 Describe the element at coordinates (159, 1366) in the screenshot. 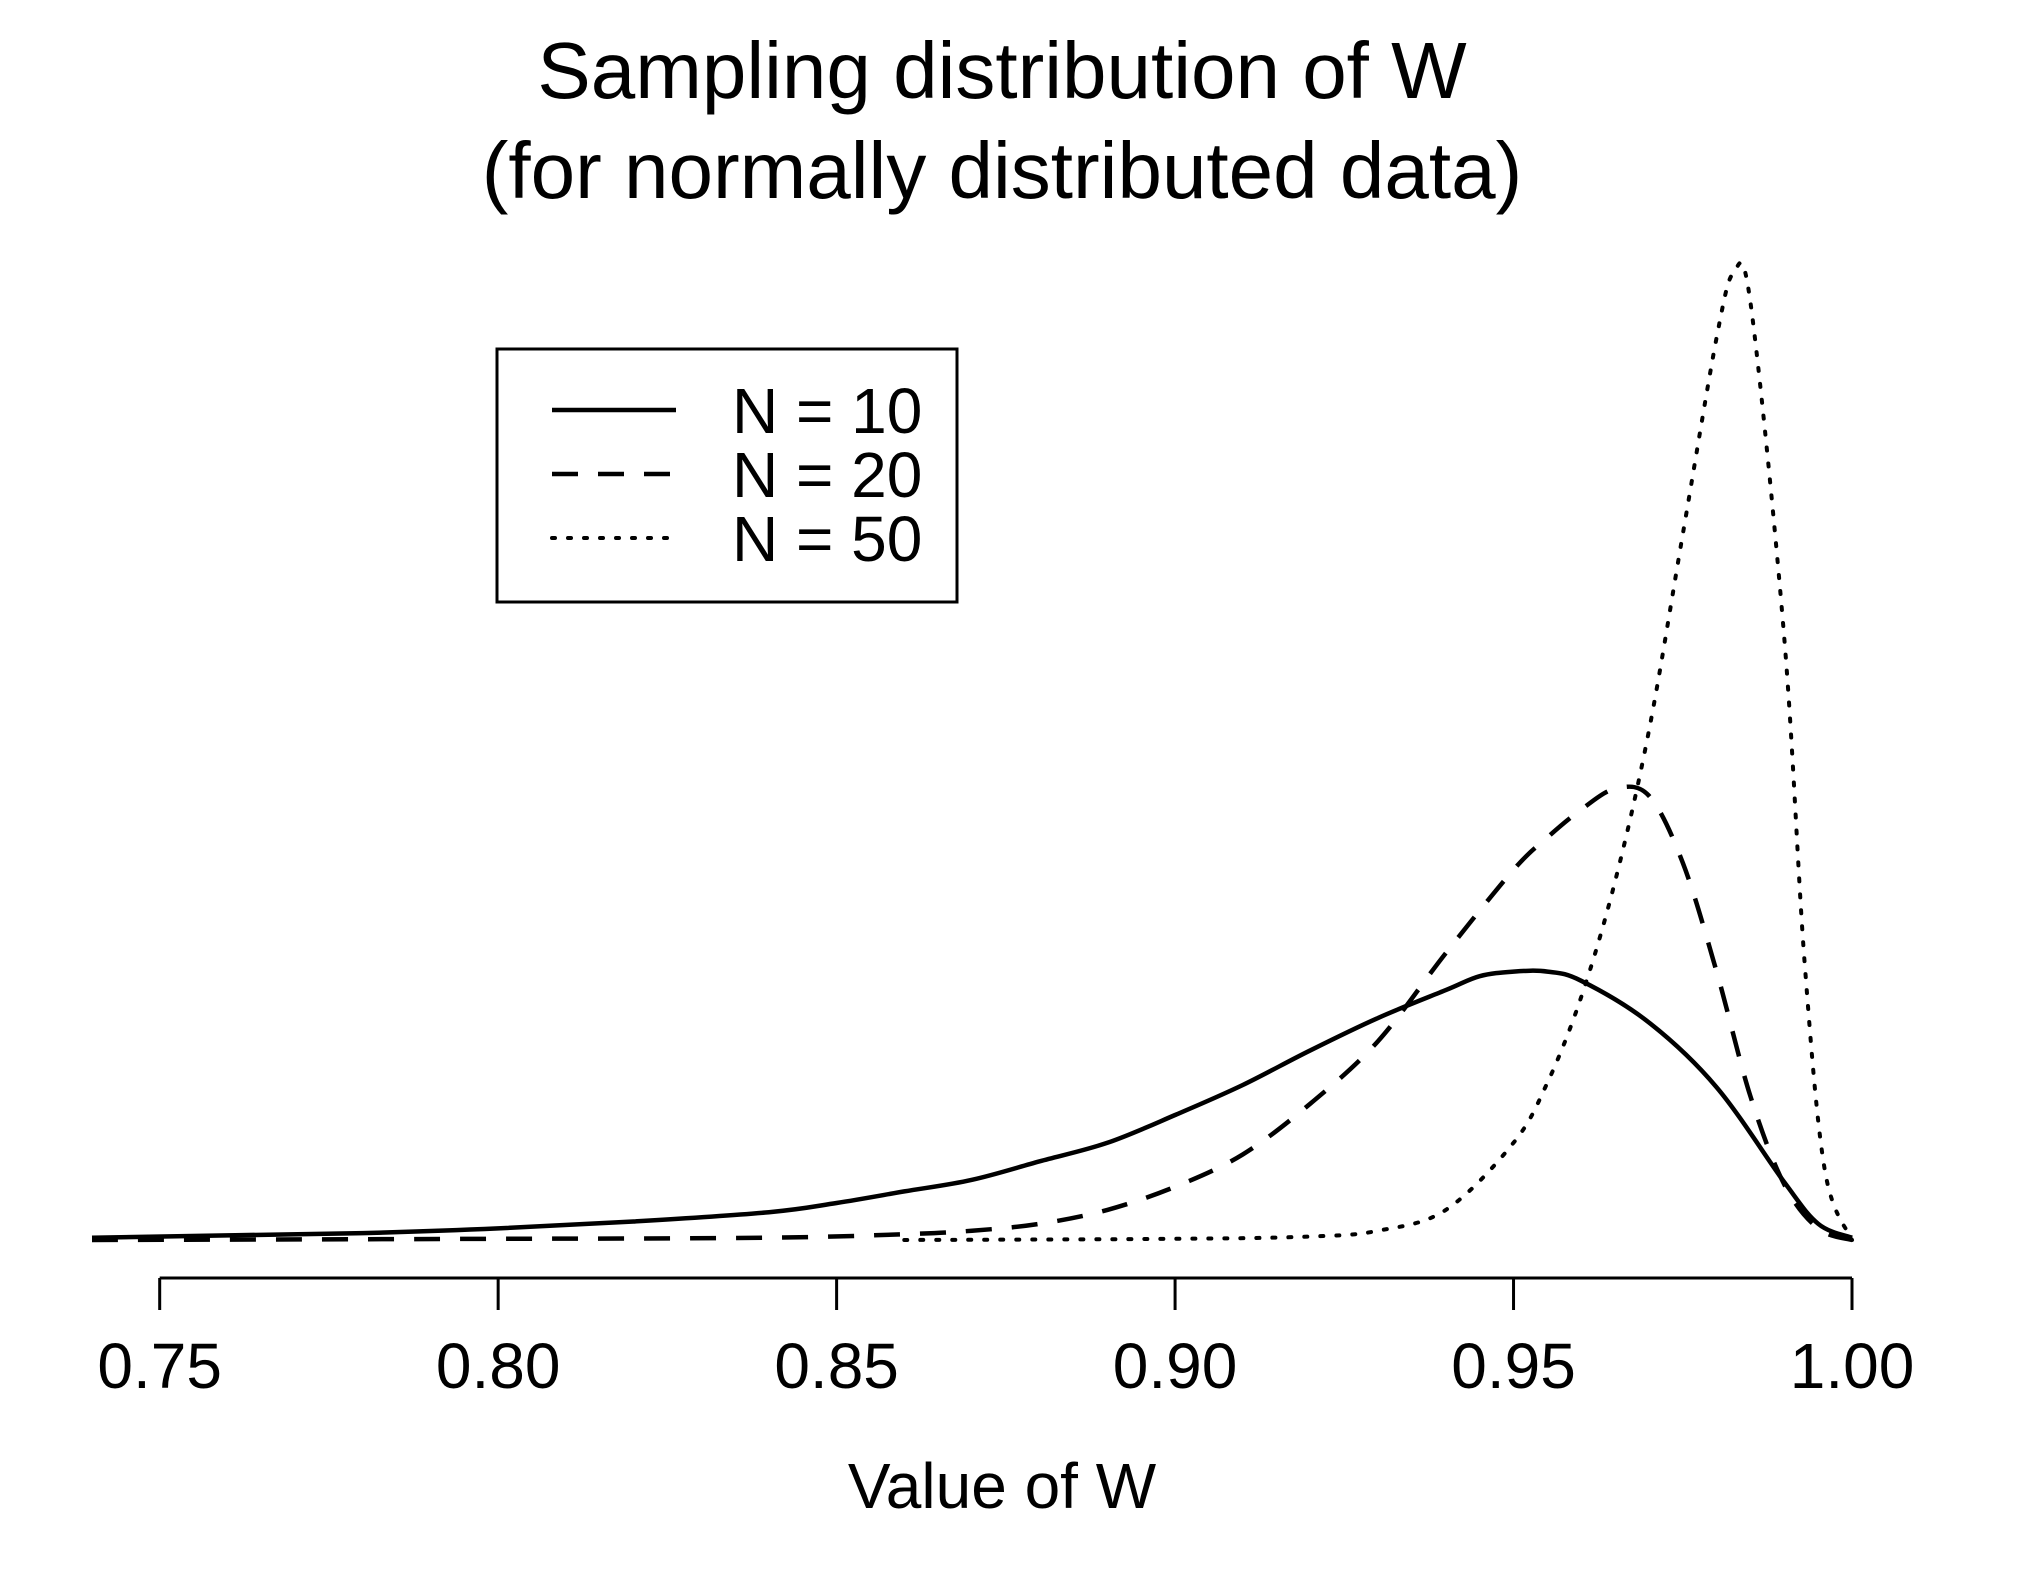

I see `x-tick-label: 0.75` at that location.